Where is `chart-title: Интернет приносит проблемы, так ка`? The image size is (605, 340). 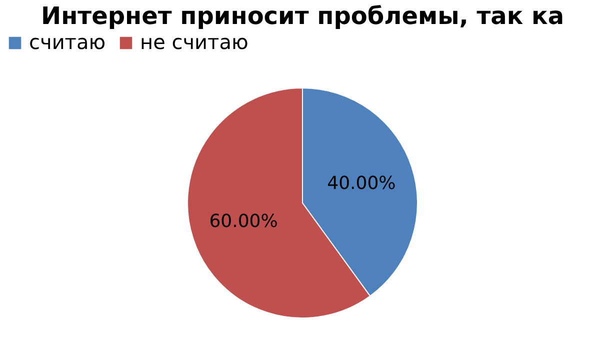 chart-title: Интернет приносит проблемы, так ка is located at coordinates (302, 16).